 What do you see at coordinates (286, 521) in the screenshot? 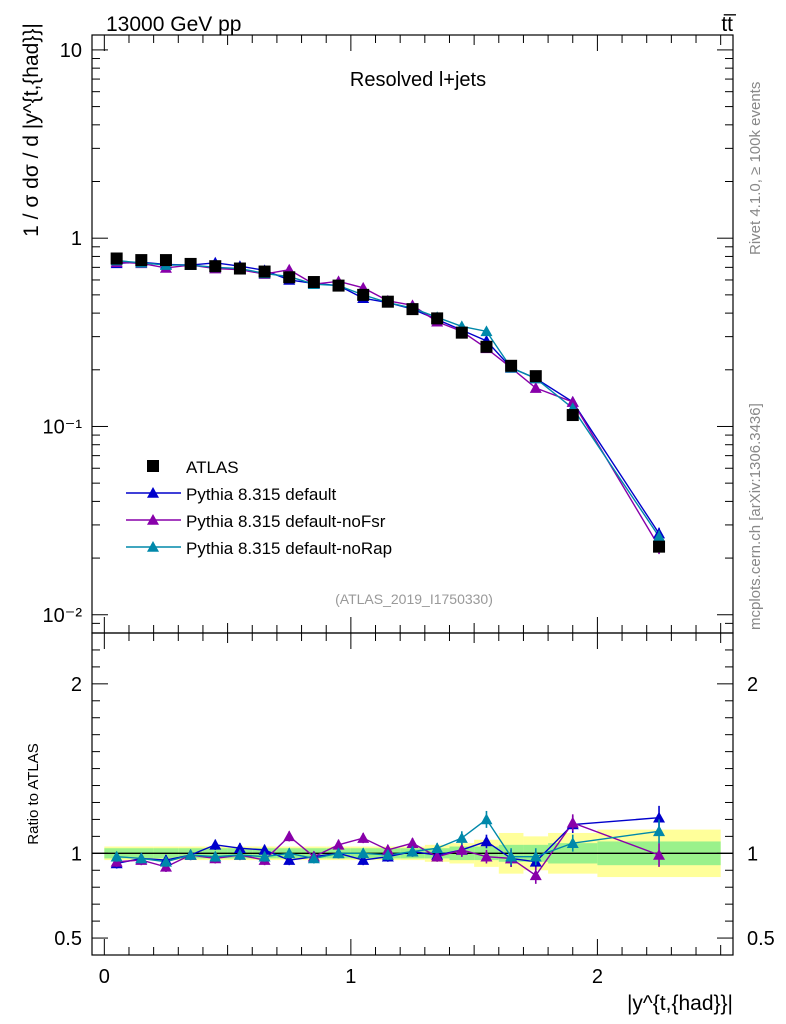
I see `legend-series-label: Pythia 8.315 default-noFsr` at bounding box center [286, 521].